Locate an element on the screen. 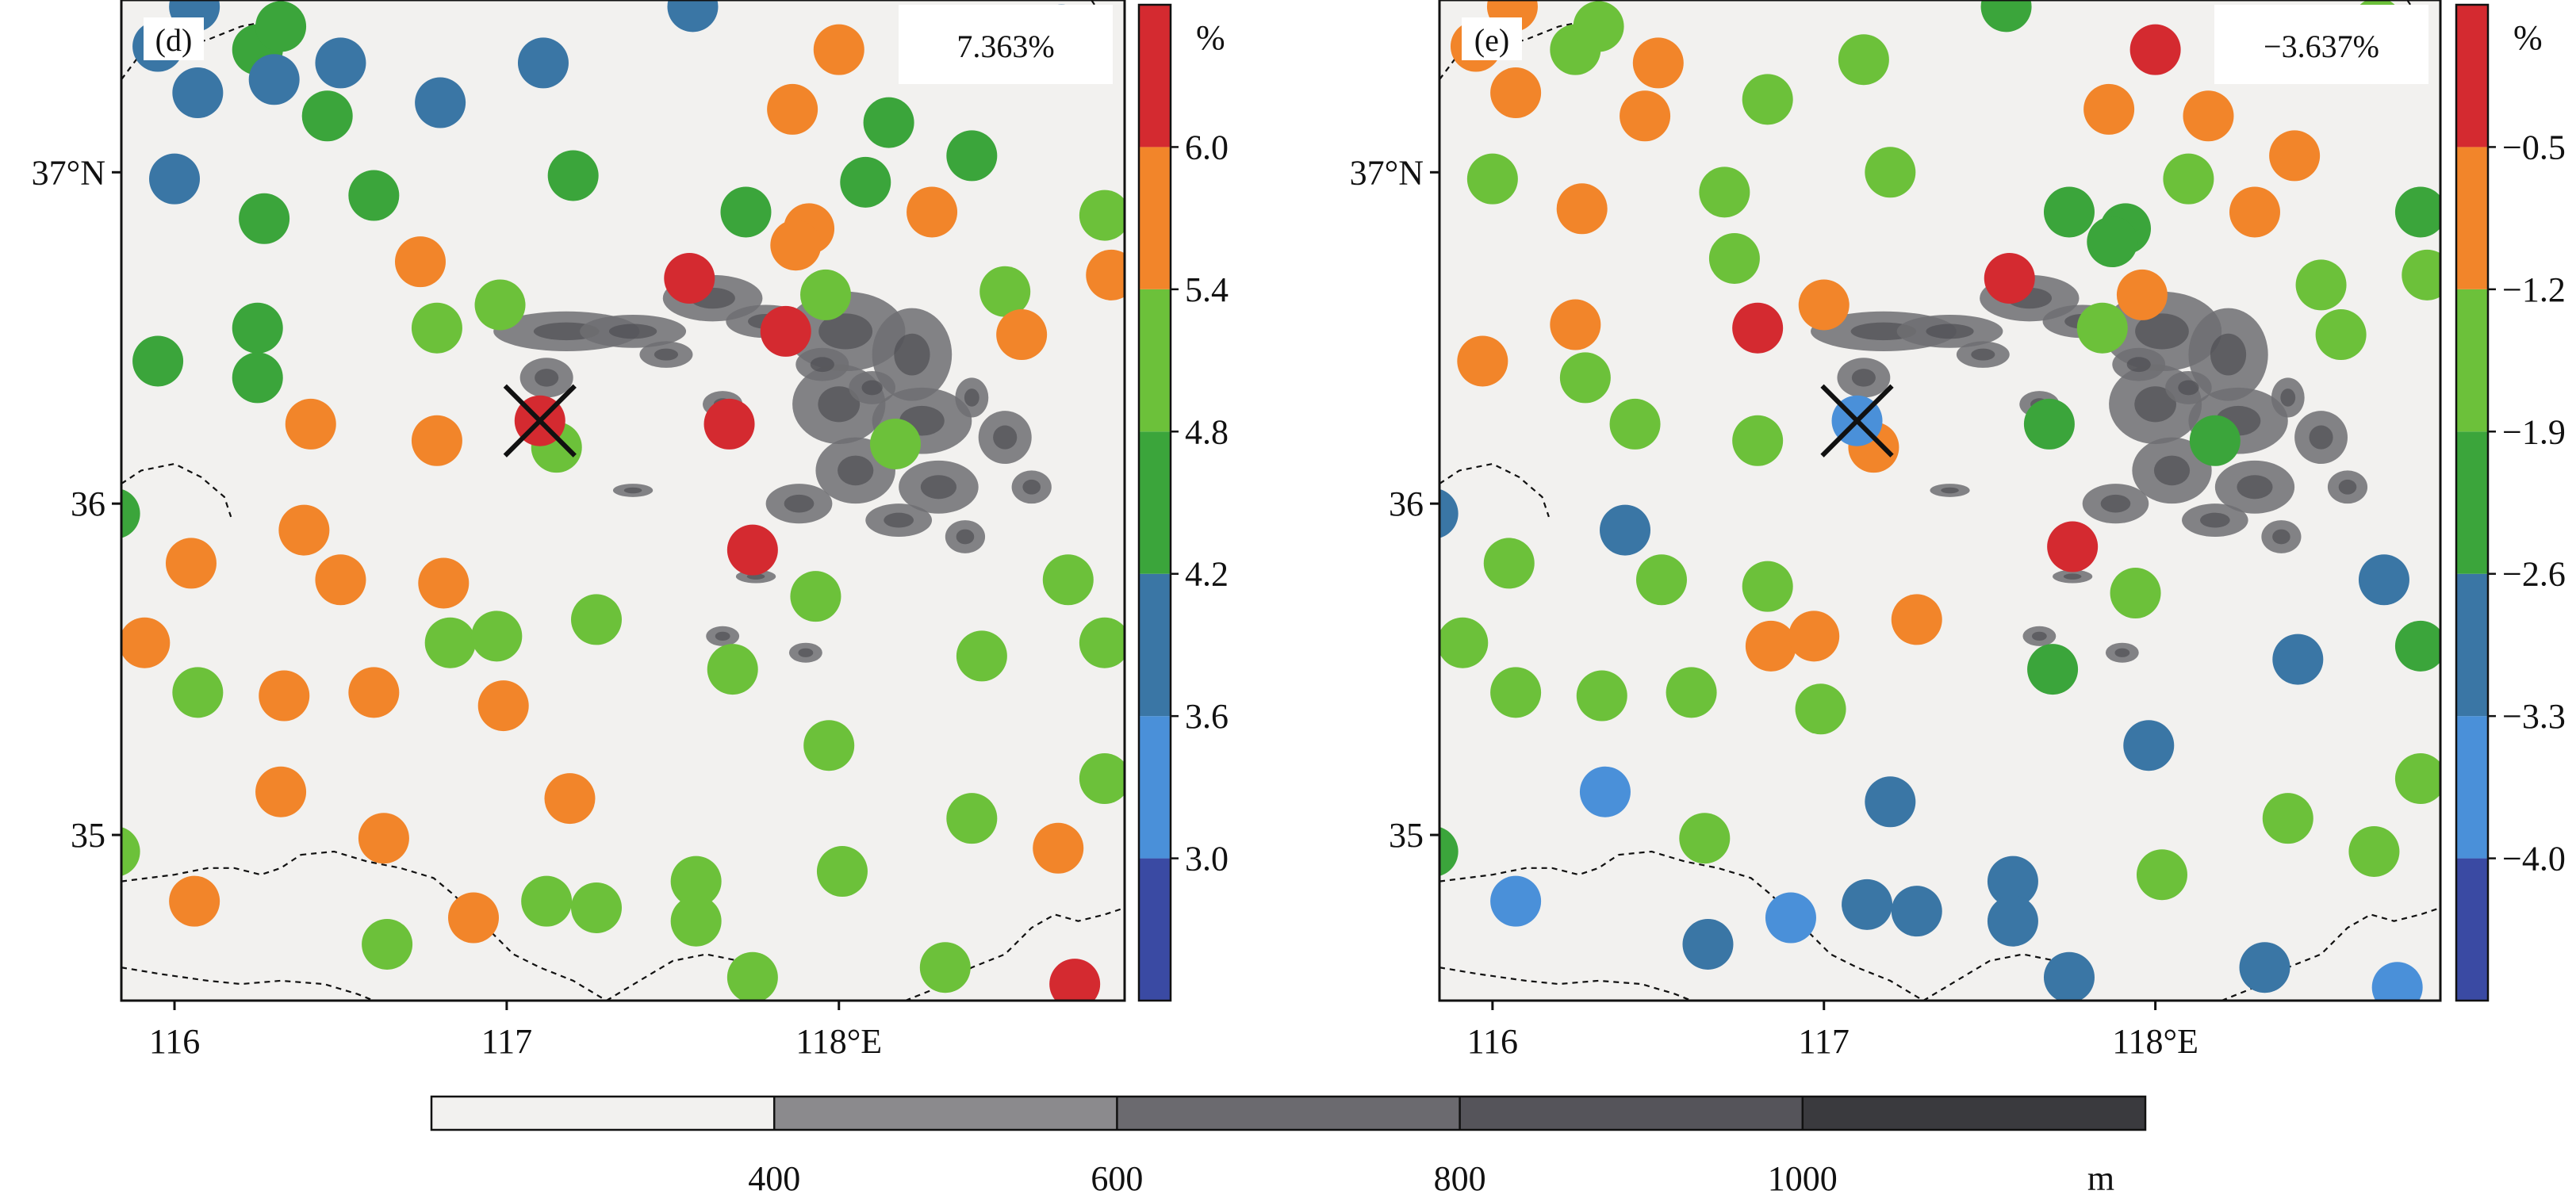  target-marker-cross is located at coordinates (1857, 421).